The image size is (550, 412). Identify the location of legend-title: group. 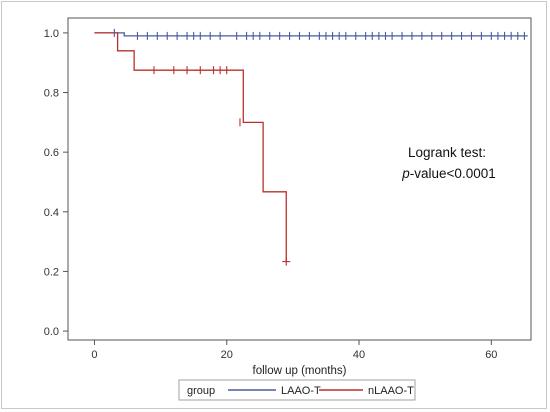
(201, 391).